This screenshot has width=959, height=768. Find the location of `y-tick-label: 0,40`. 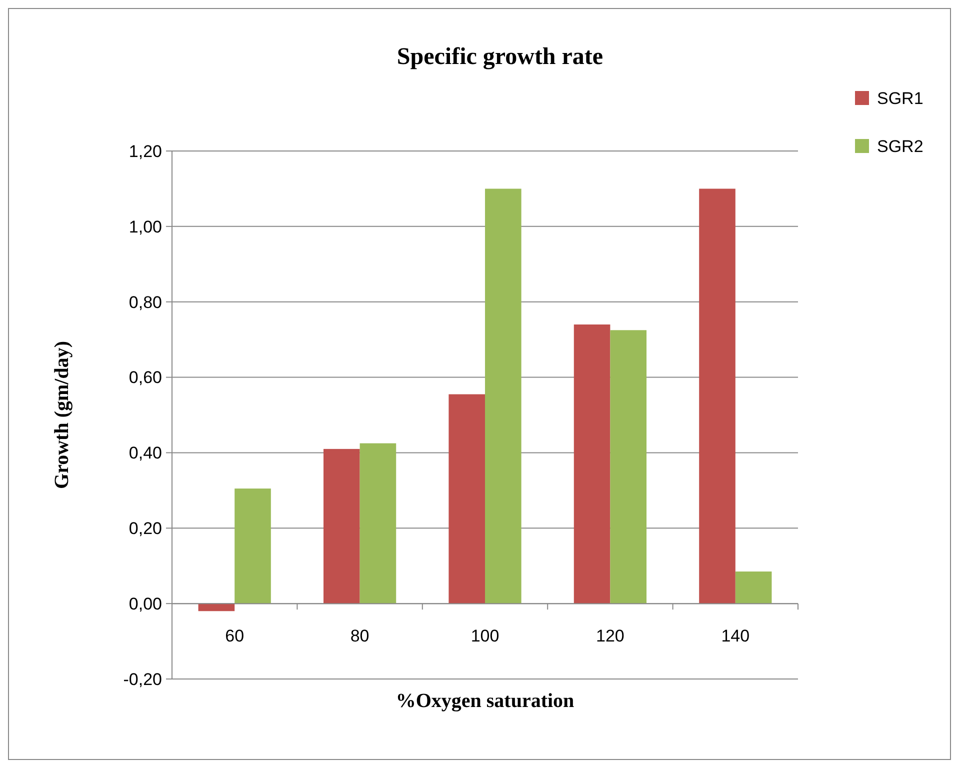

y-tick-label: 0,40 is located at coordinates (145, 453).